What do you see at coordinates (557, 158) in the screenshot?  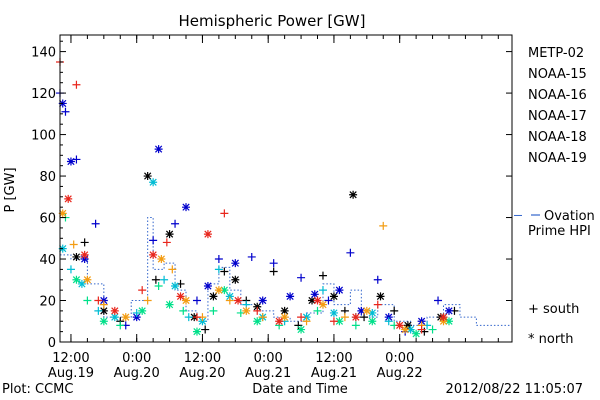 I see `legend-item-noaa-19: NOAA-19` at bounding box center [557, 158].